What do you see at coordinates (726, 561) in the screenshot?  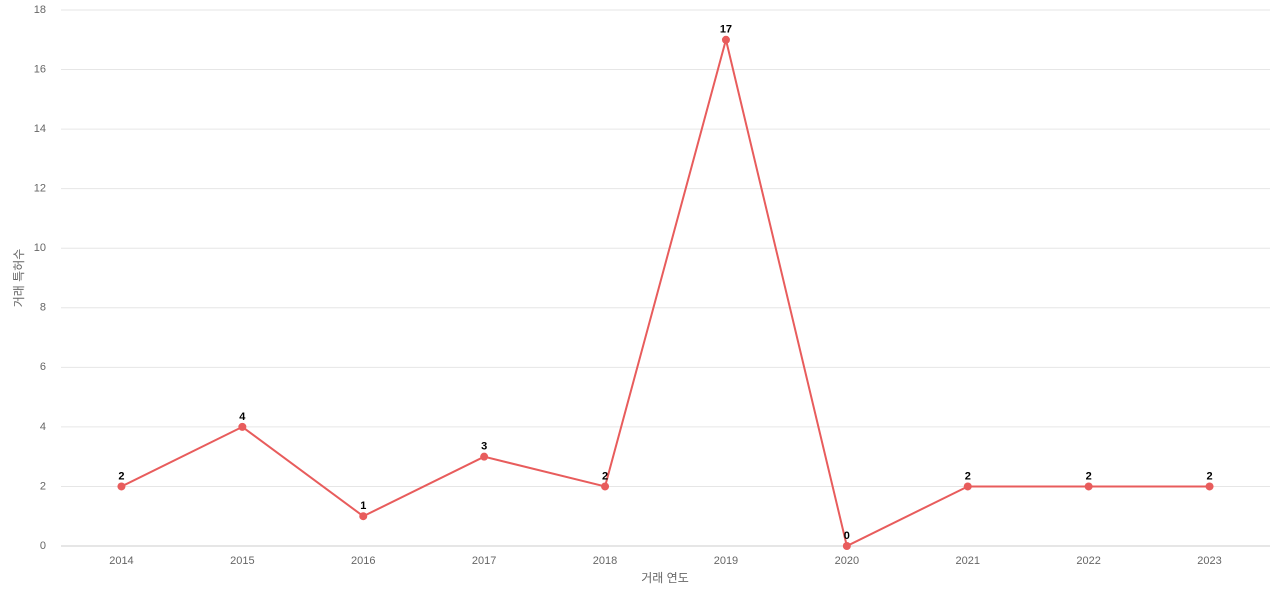 I see `x-tick-label: 2019` at bounding box center [726, 561].